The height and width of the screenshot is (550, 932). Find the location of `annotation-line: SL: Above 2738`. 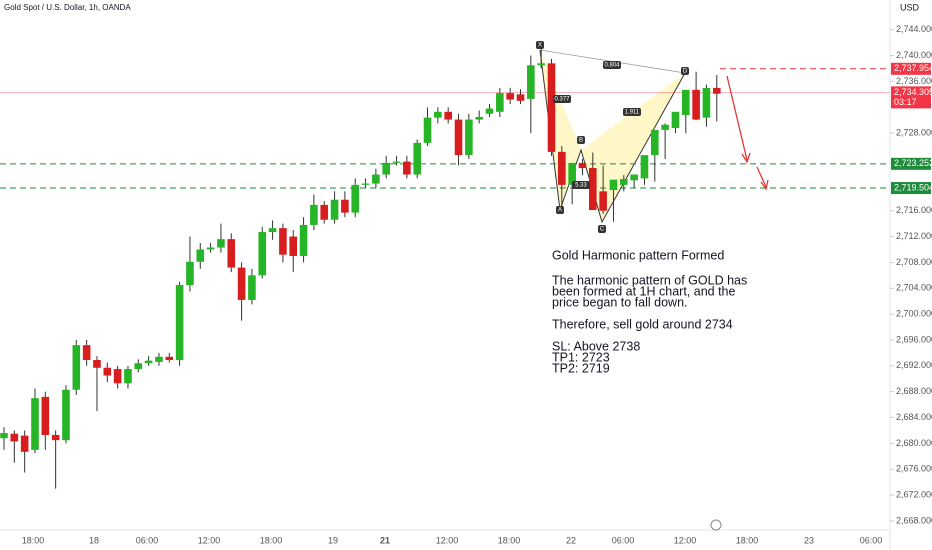

annotation-line: SL: Above 2738 is located at coordinates (596, 346).